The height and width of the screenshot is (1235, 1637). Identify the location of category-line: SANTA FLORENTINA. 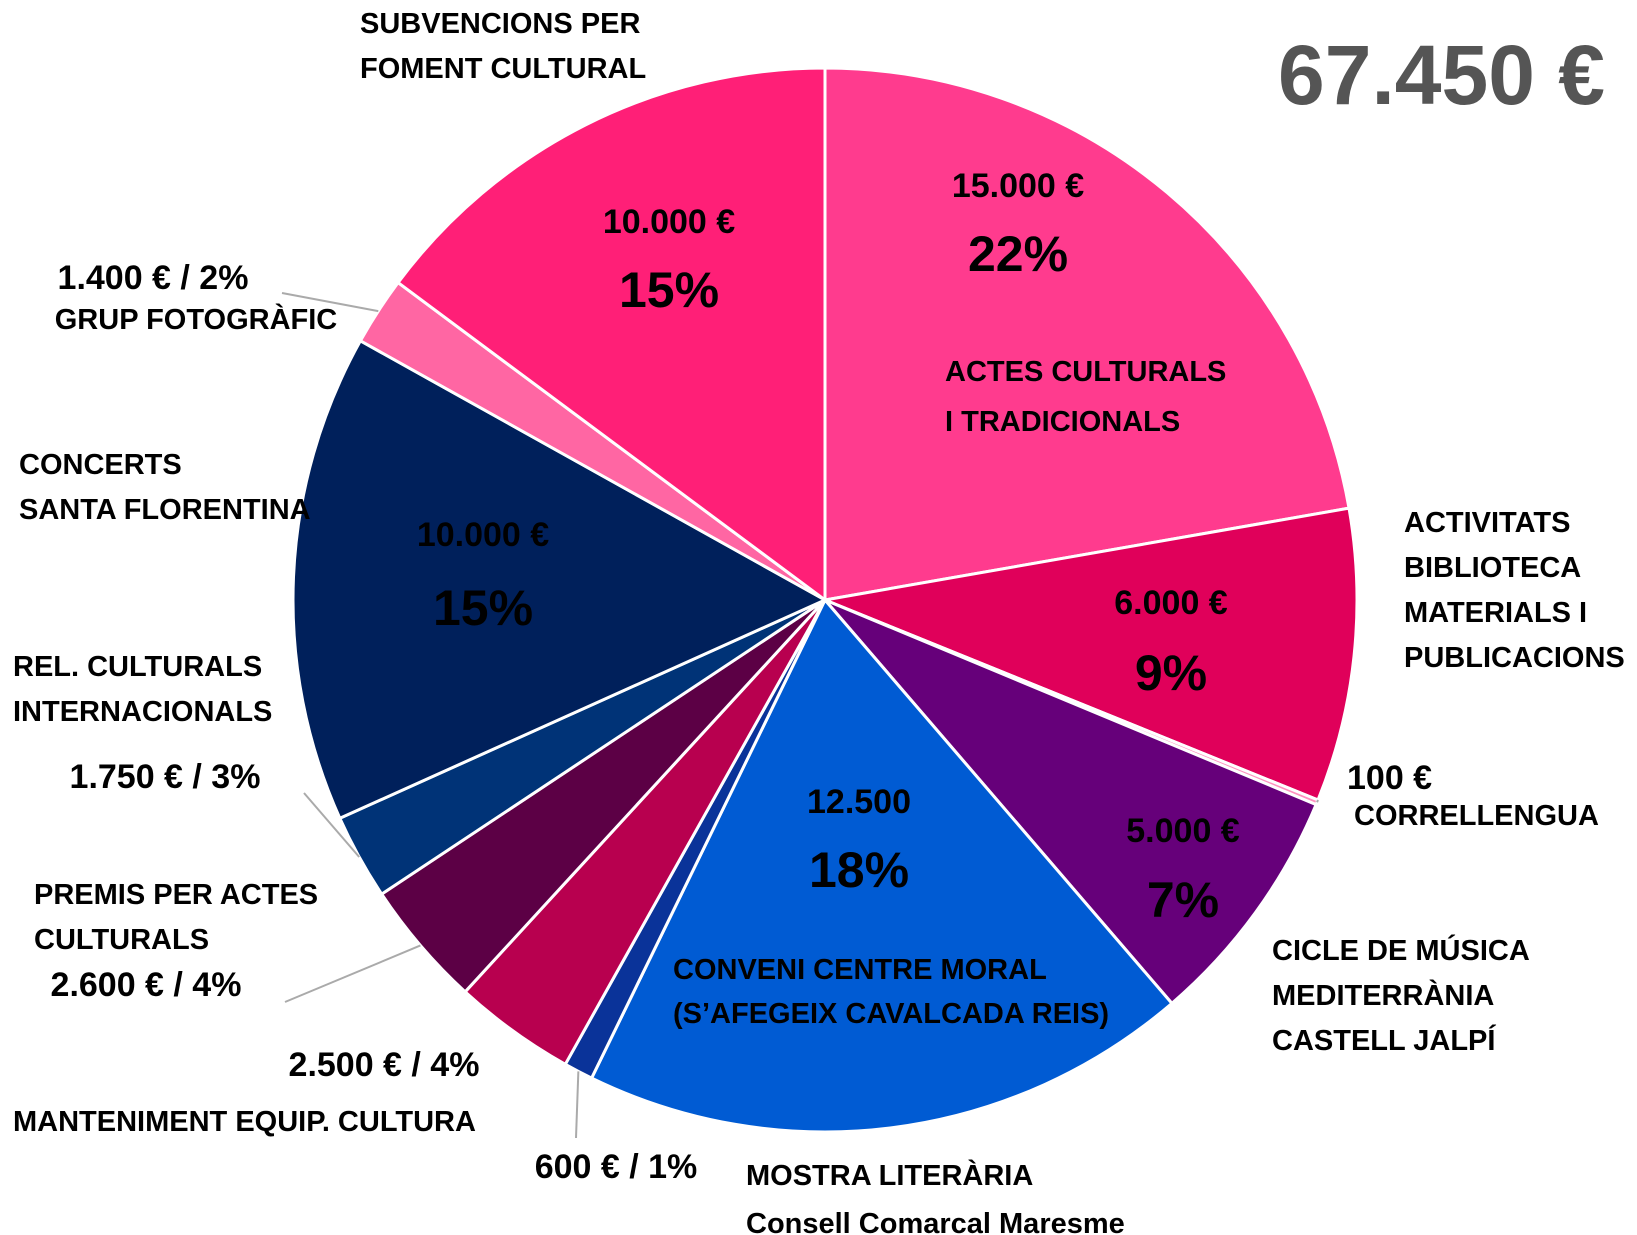
(165, 510).